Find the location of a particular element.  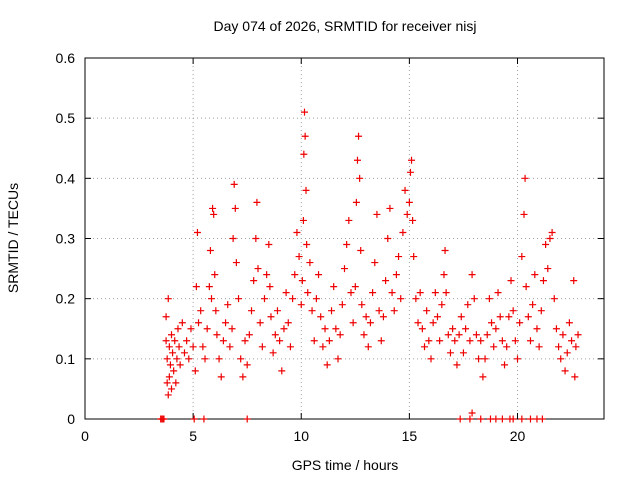

x-tick-label: 5 is located at coordinates (193, 436).